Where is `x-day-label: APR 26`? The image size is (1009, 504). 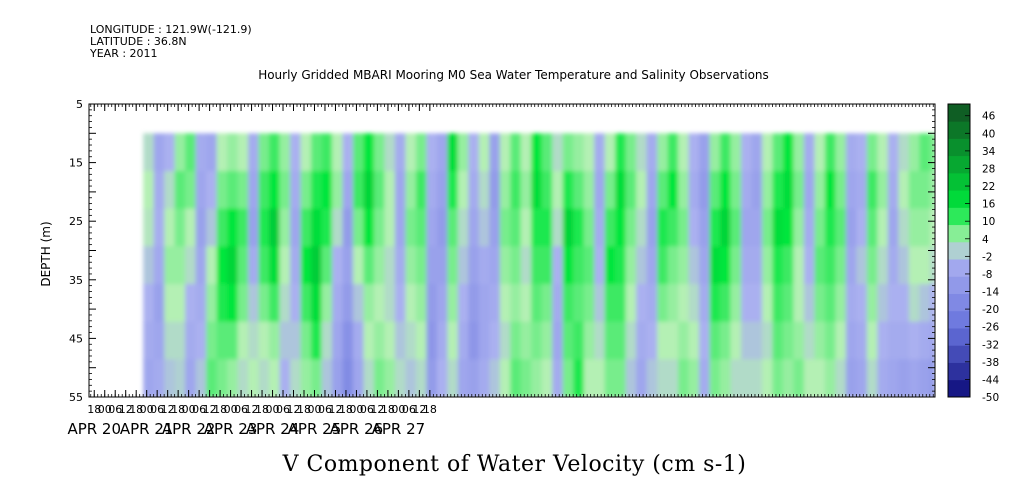
x-day-label: APR 26 is located at coordinates (357, 429).